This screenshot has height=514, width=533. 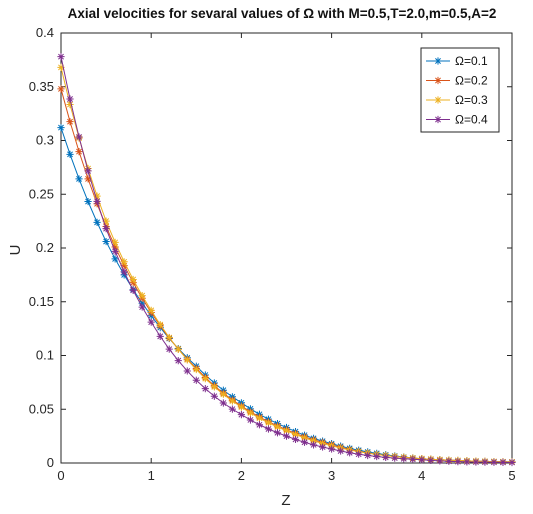 I want to click on x-tick-label: 0, so click(x=60, y=475).